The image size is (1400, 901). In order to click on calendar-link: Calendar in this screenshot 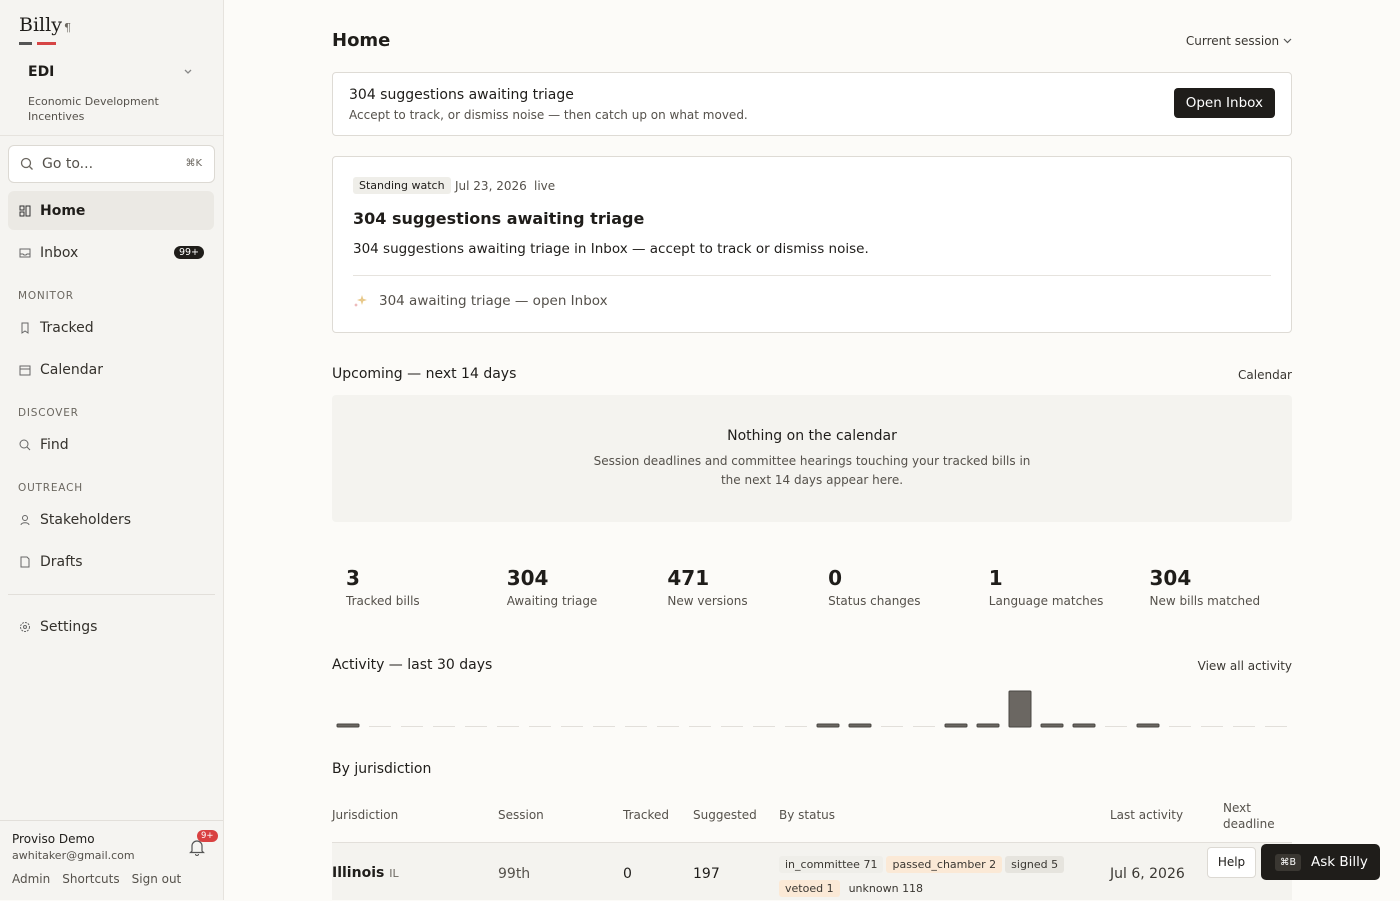, I will do `click(1265, 375)`.